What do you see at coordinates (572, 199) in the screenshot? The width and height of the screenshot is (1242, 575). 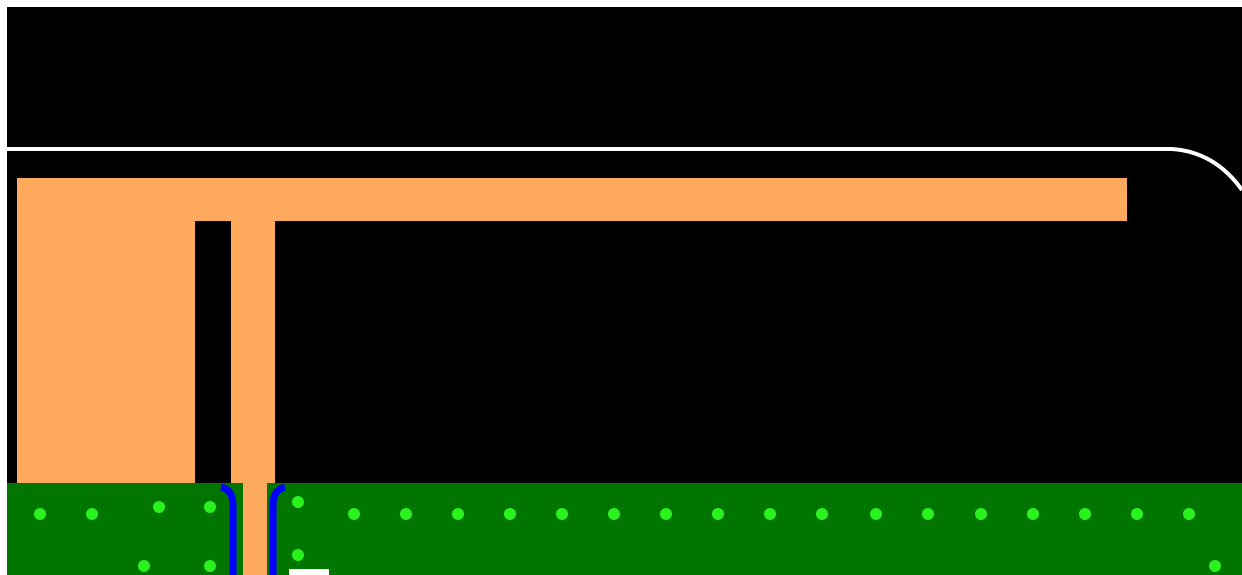 I see `antenna-top-arm` at bounding box center [572, 199].